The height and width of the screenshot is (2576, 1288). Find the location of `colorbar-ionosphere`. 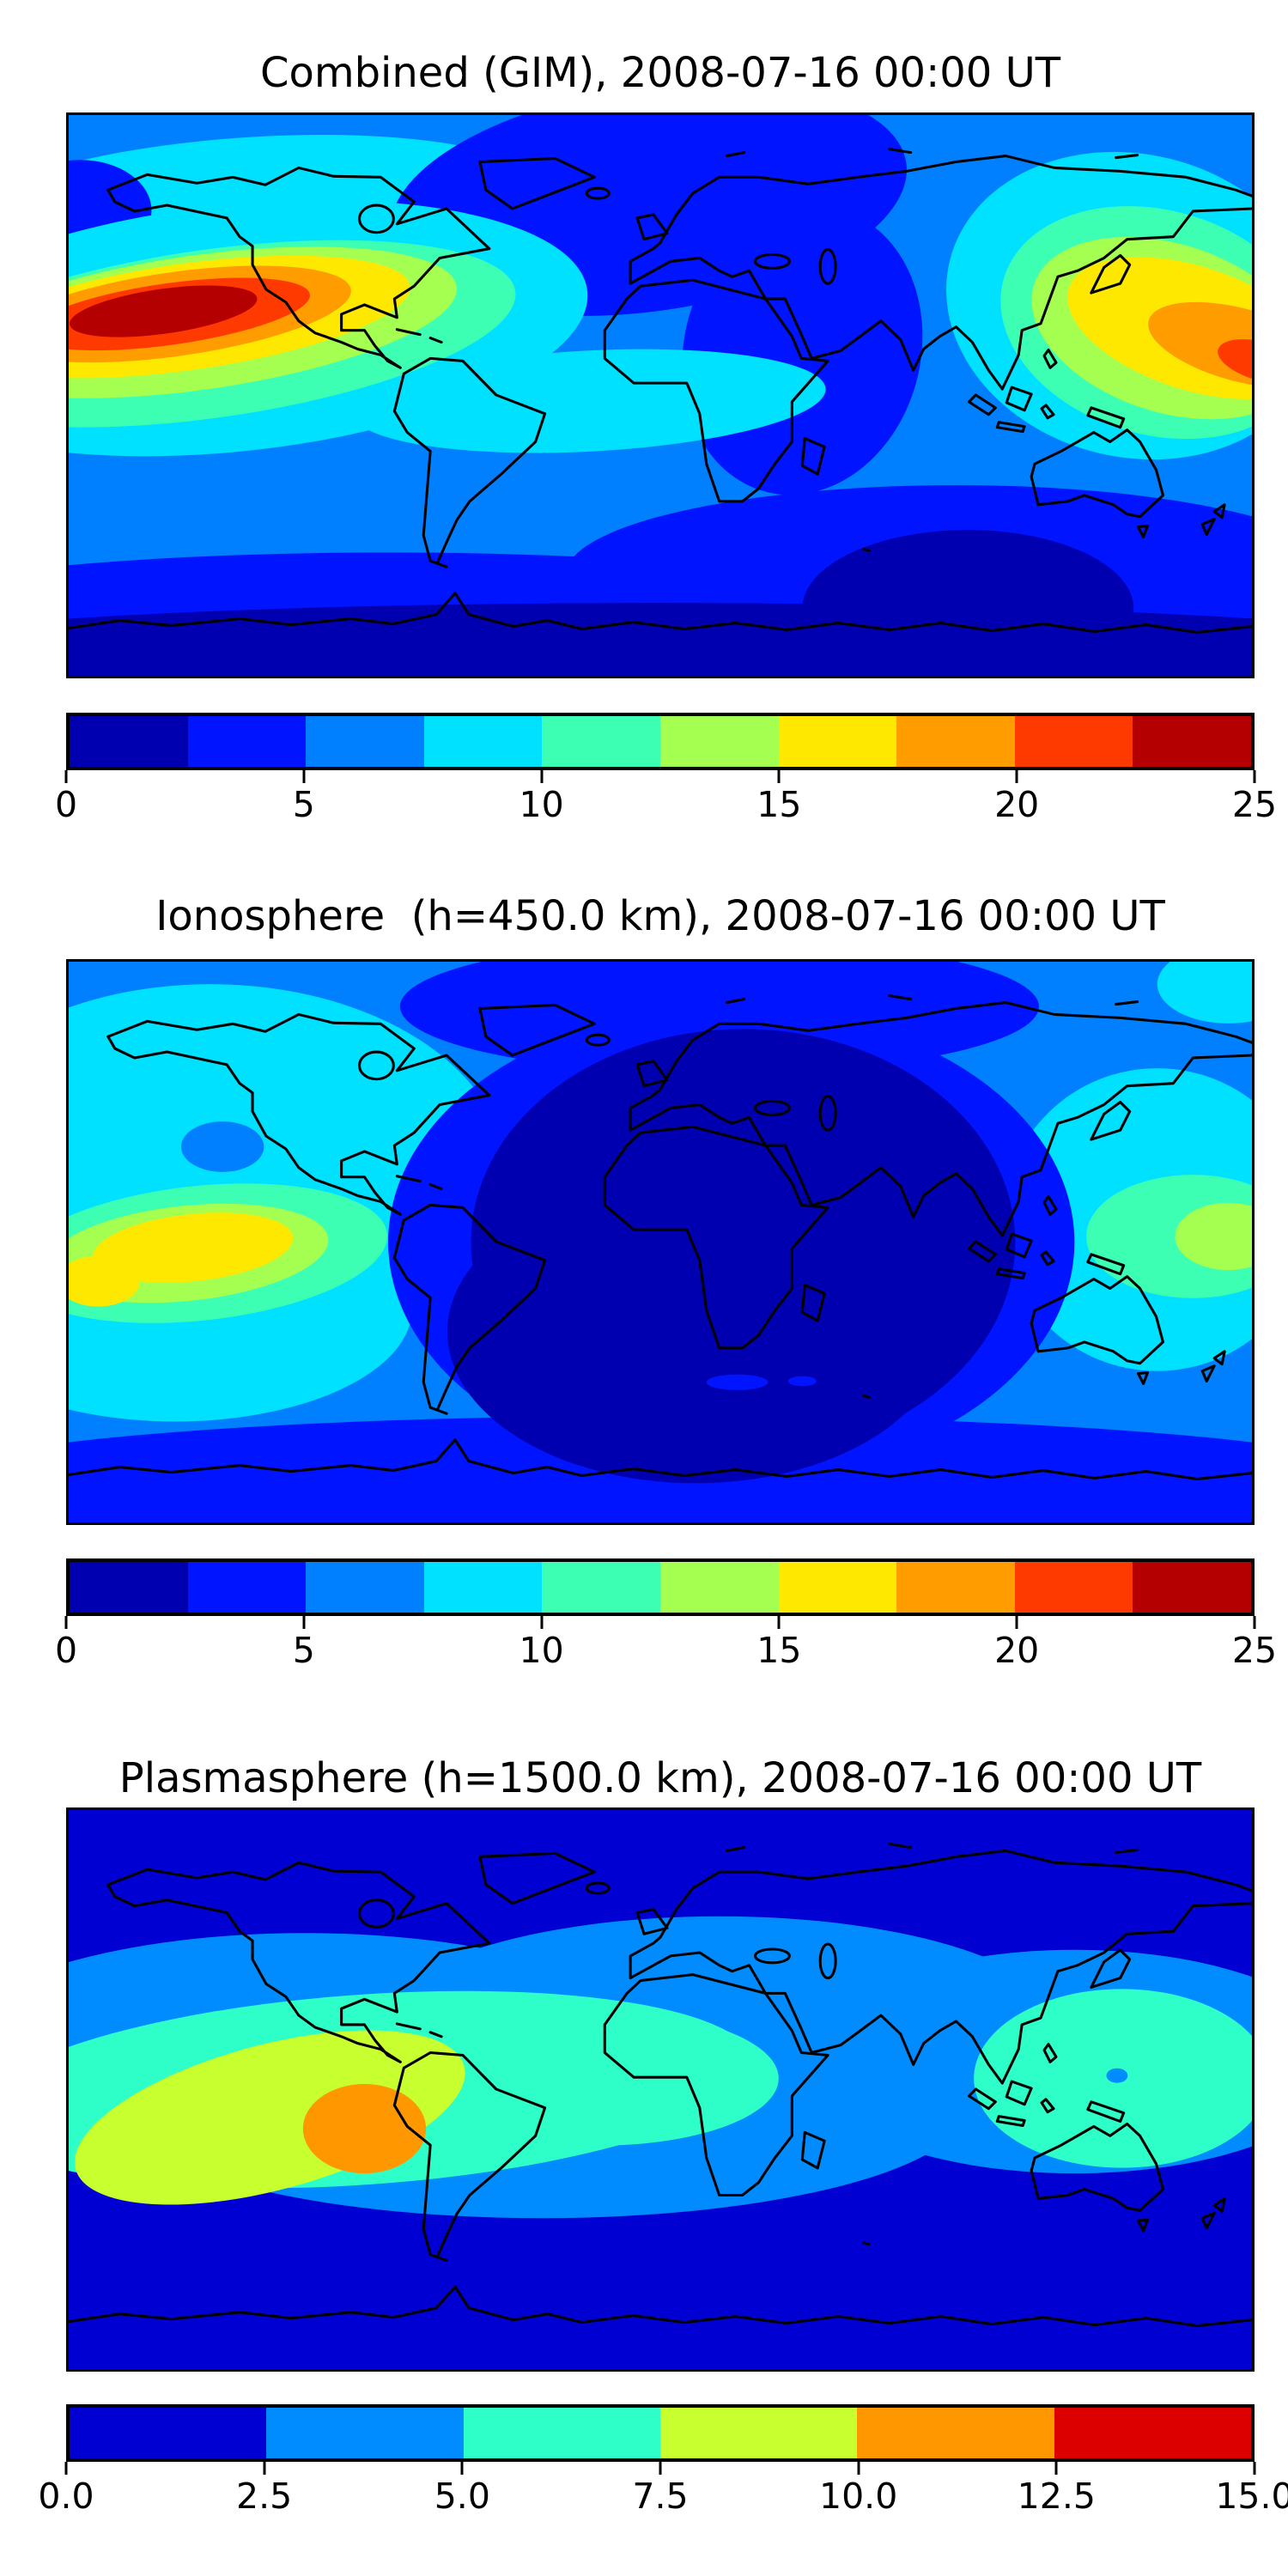

colorbar-ionosphere is located at coordinates (660, 1587).